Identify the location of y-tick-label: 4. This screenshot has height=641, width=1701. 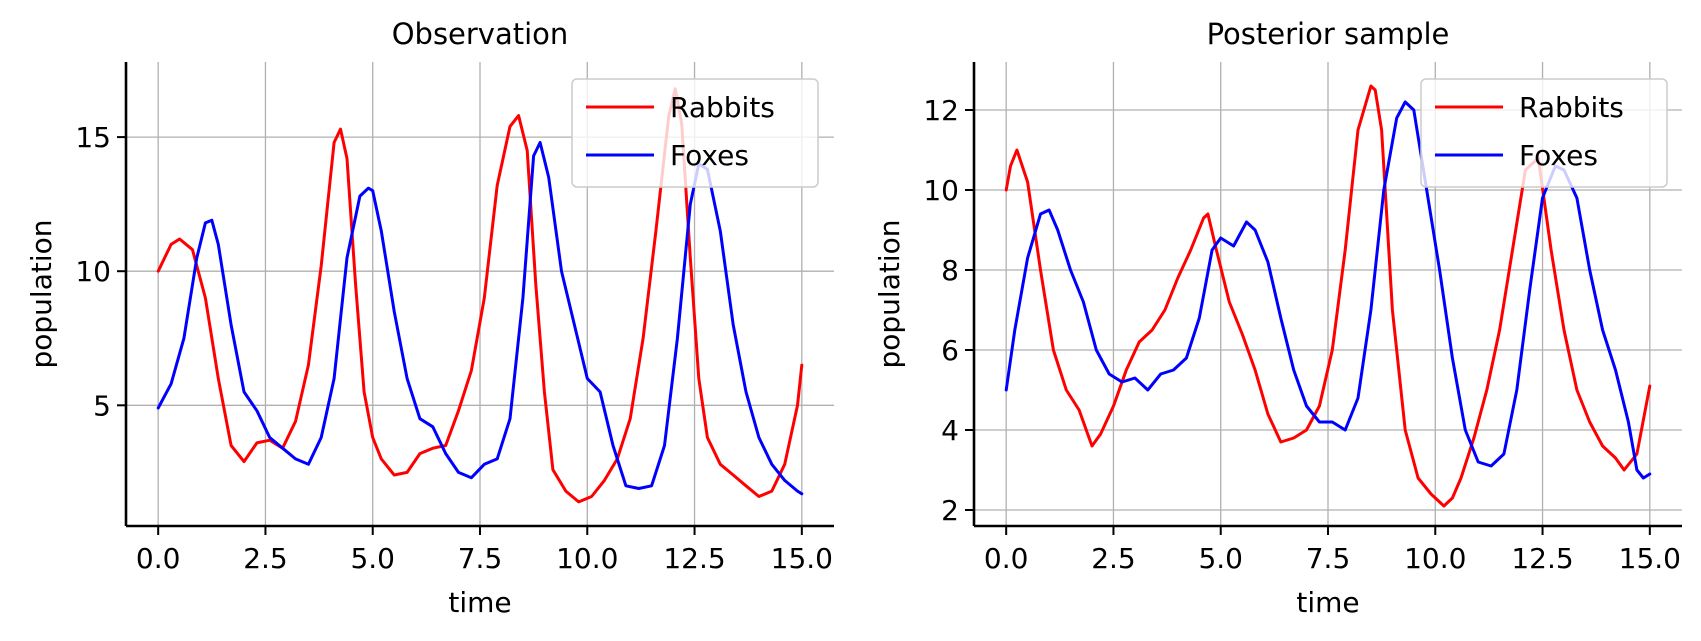
(950, 430).